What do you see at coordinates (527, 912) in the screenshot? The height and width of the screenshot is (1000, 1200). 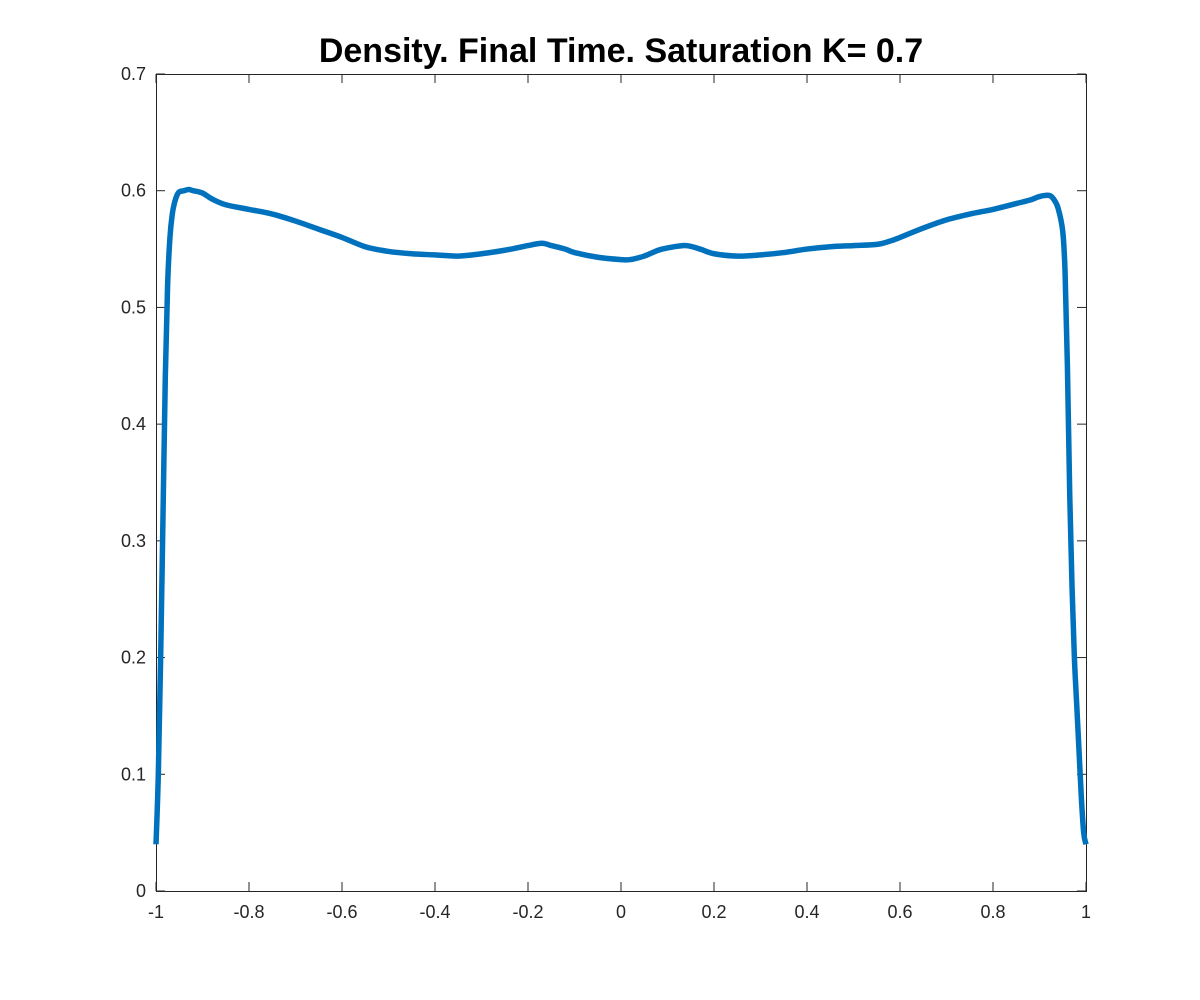 I see `x-tick-label: -0.2` at bounding box center [527, 912].